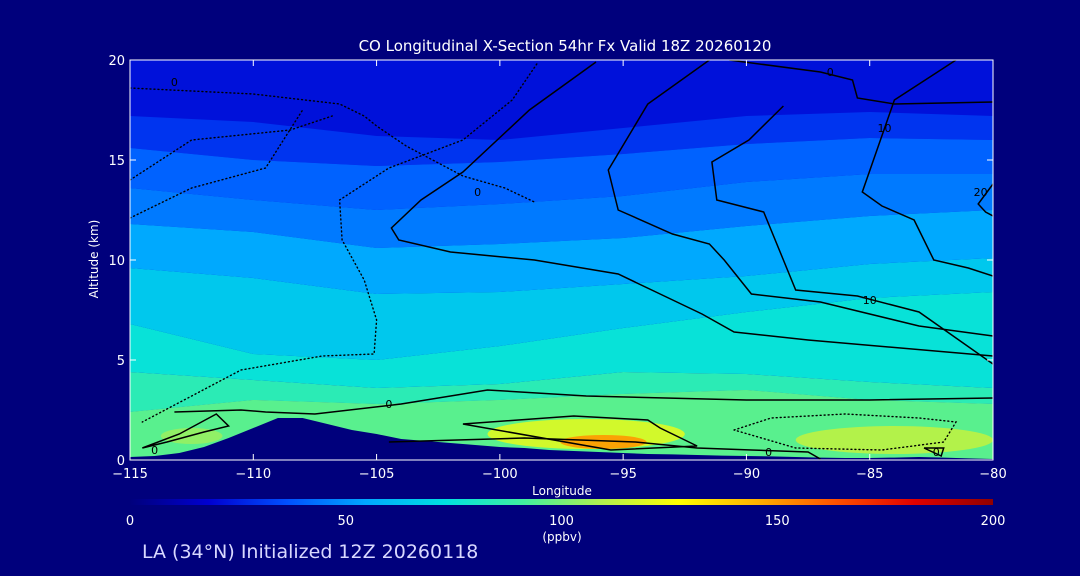 This screenshot has width=1080, height=576. Describe the element at coordinates (253, 474) in the screenshot. I see `x-tick-label: −110` at that location.